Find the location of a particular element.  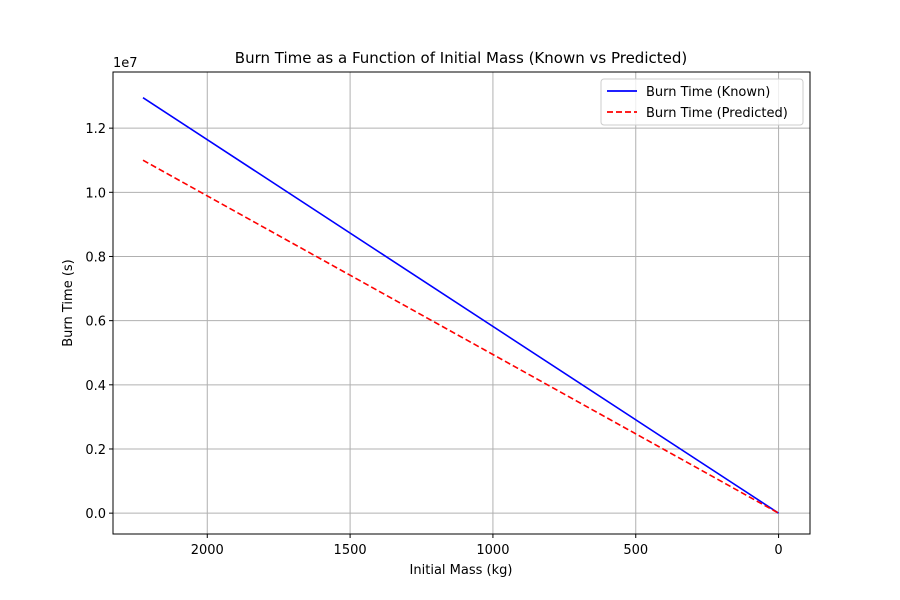

y-tick-label: 0.4 is located at coordinates (95, 386).